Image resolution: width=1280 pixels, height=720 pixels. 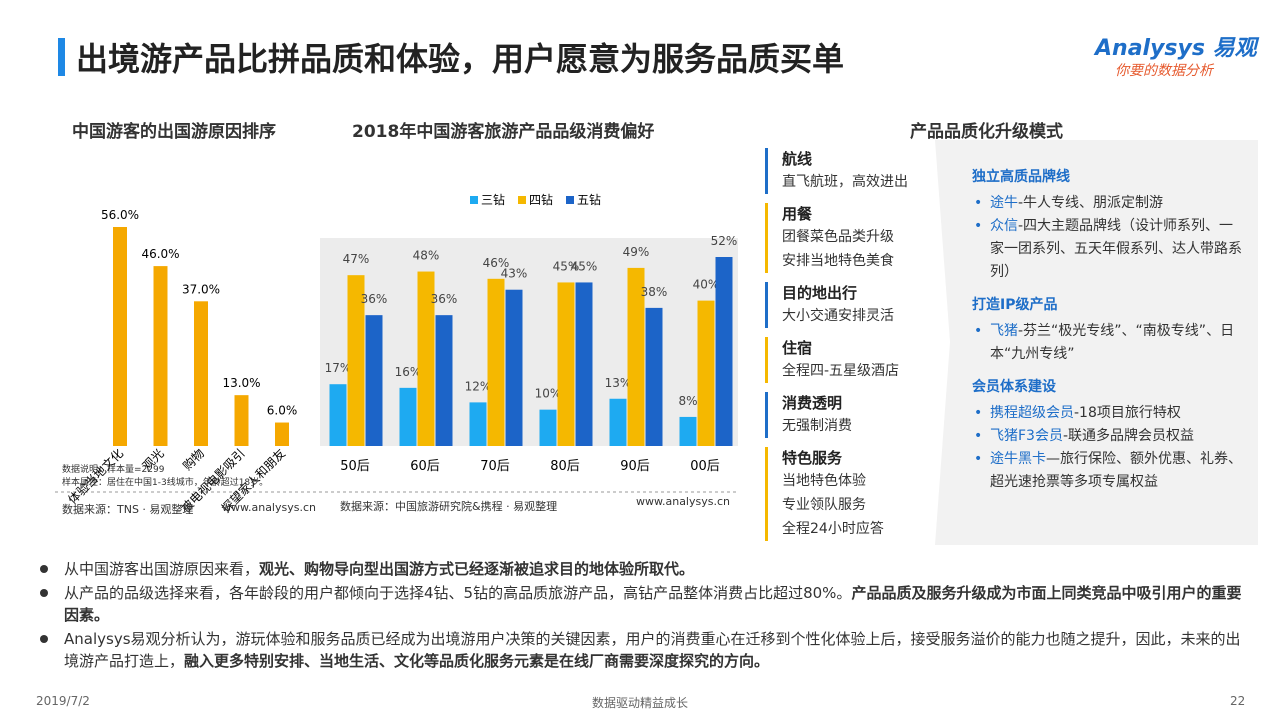 What do you see at coordinates (850, 415) in the screenshot?
I see `service: 消费透明 无强制消费` at bounding box center [850, 415].